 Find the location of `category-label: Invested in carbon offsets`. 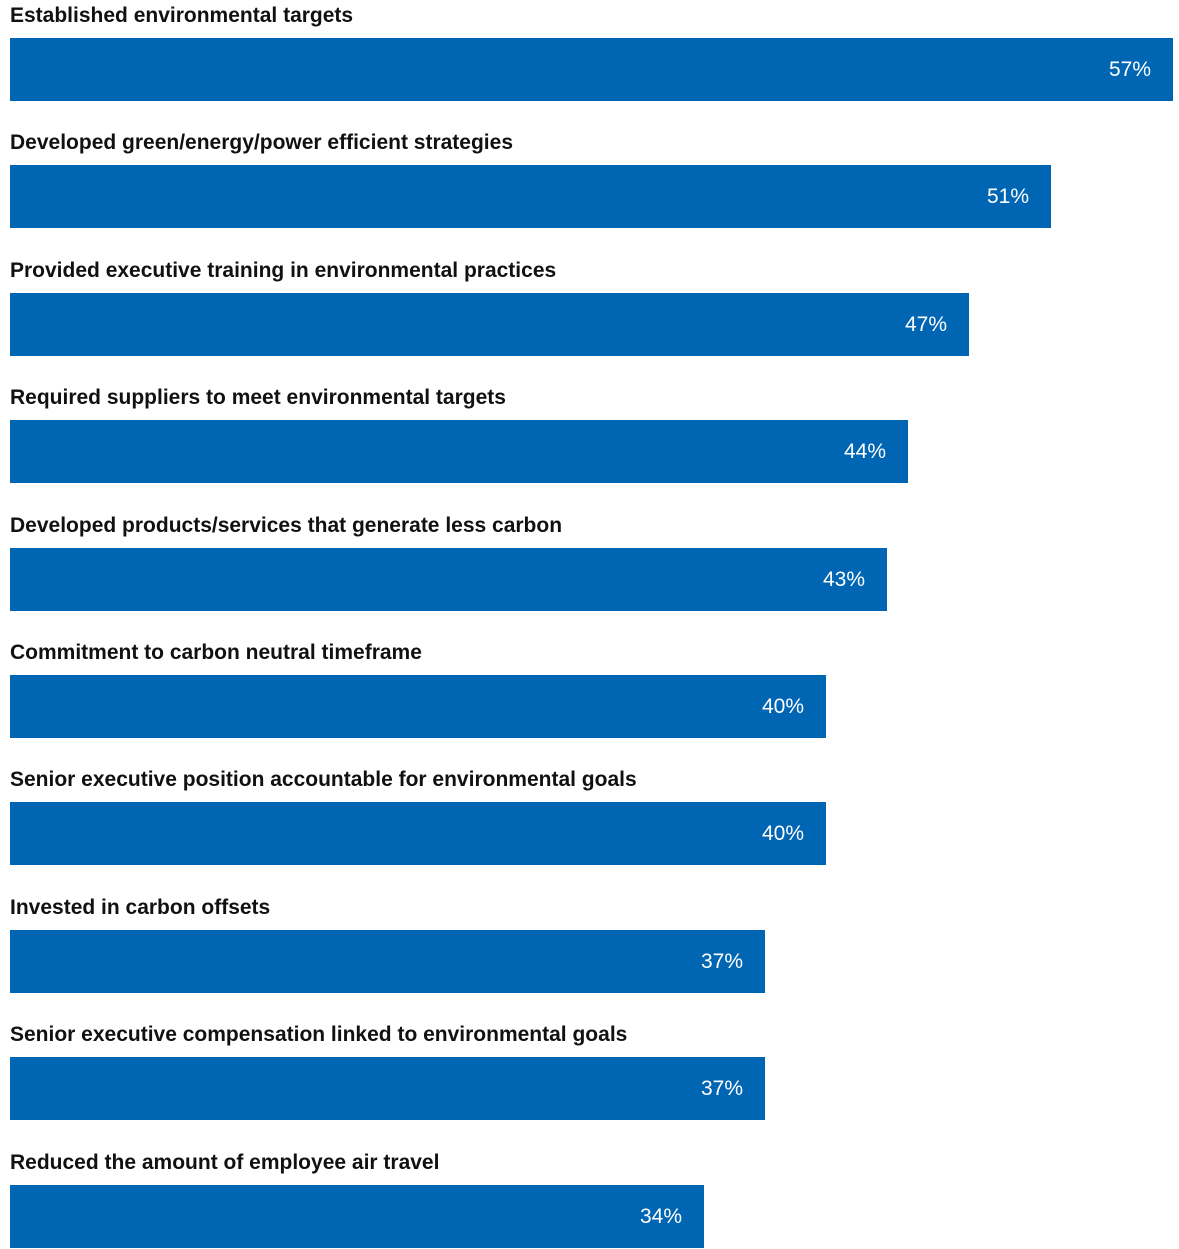

category-label: Invested in carbon offsets is located at coordinates (140, 907).